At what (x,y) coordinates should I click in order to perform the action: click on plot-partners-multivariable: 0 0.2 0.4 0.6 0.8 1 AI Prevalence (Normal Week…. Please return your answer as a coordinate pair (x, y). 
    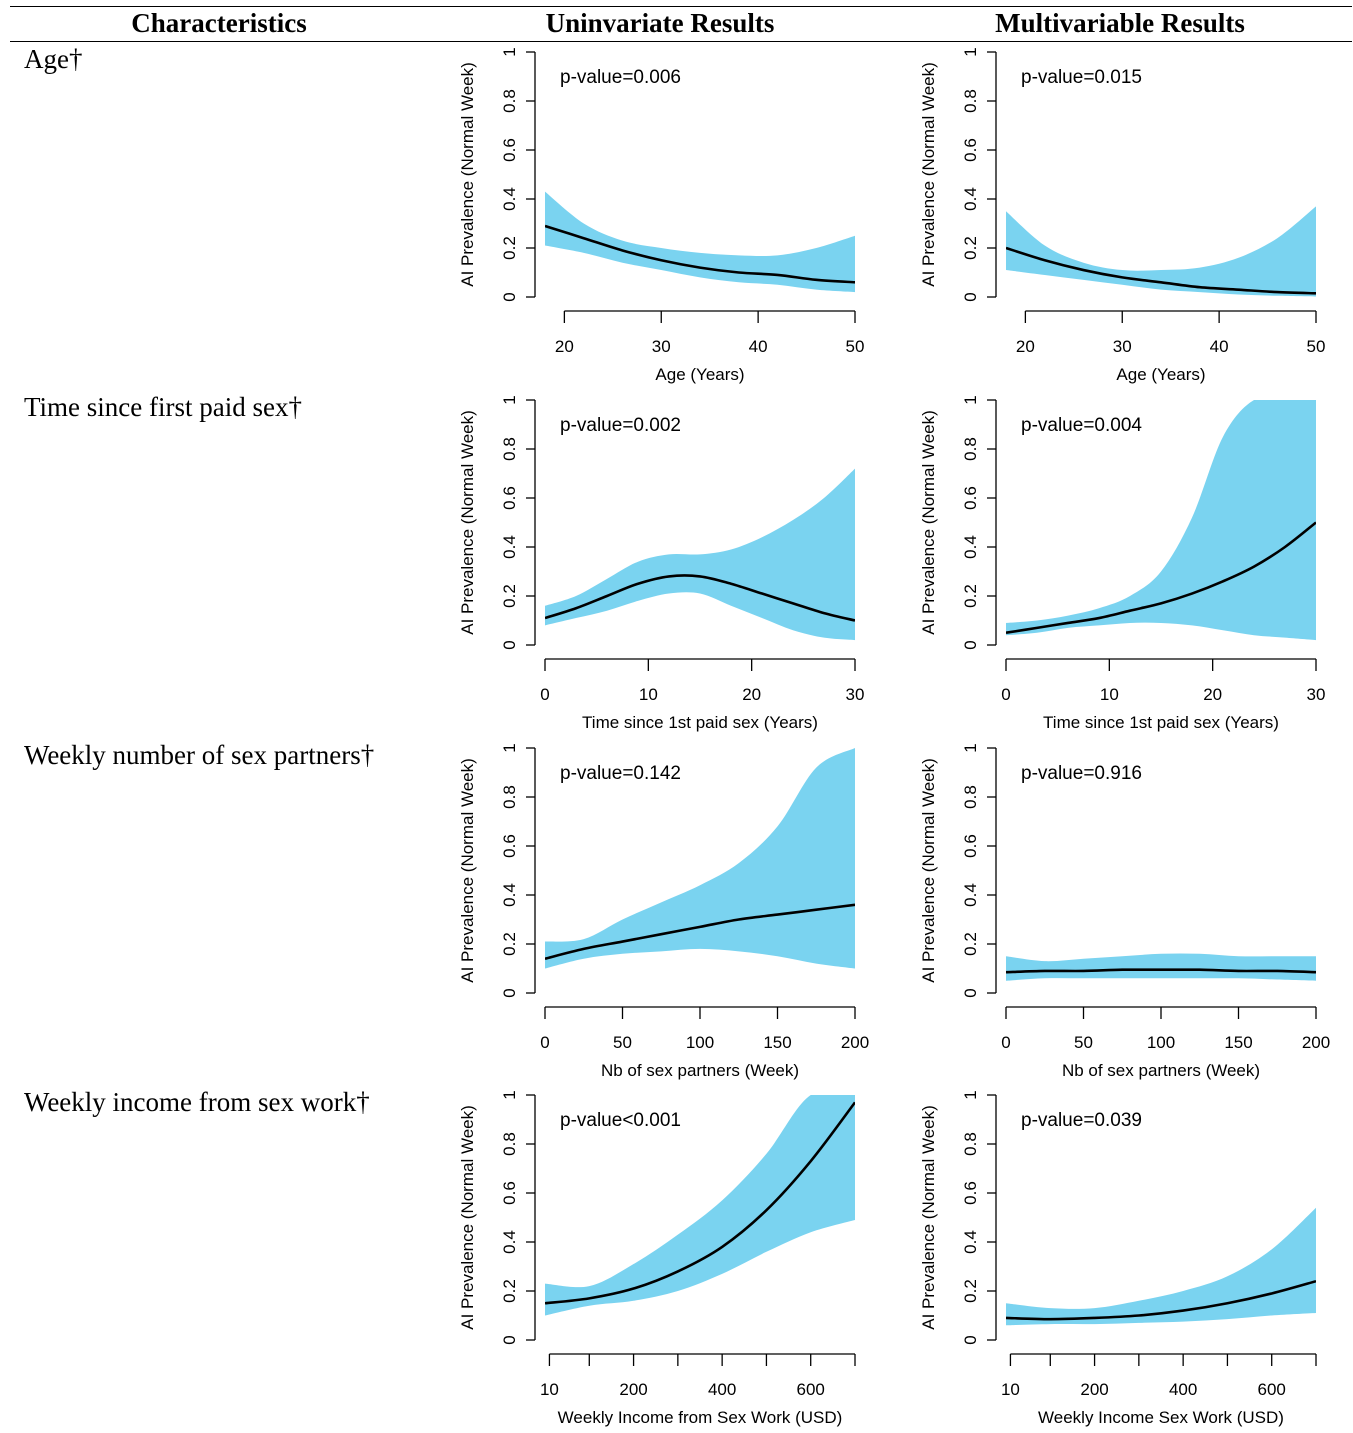
    Looking at the image, I should click on (1124, 911).